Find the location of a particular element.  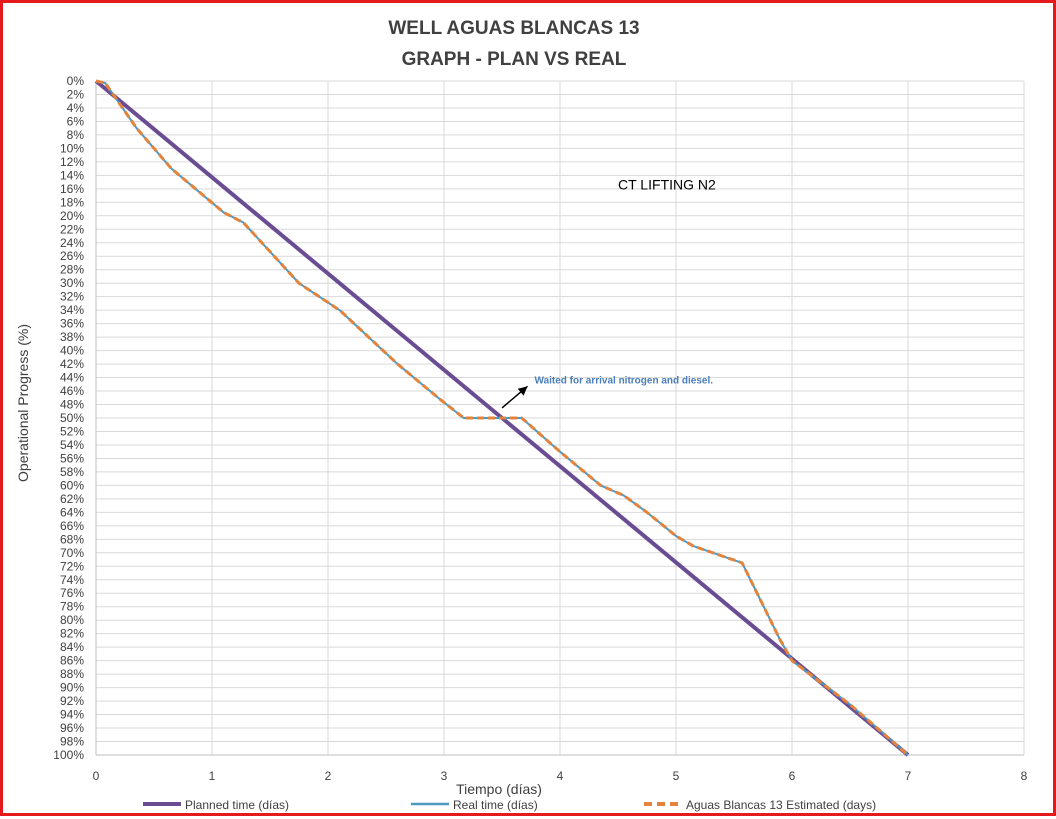

x-tick-label: 1 is located at coordinates (212, 776).